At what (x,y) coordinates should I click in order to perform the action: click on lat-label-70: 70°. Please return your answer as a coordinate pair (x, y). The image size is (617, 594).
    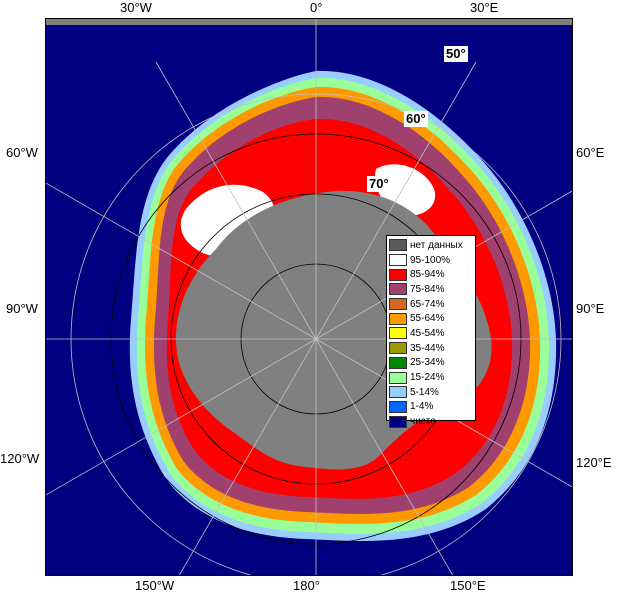
    Looking at the image, I should click on (379, 184).